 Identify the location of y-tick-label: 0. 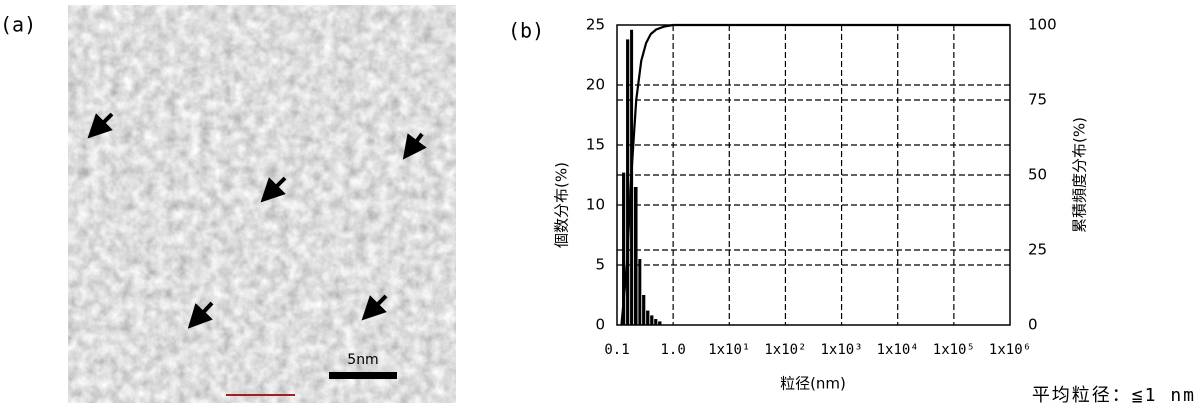
(600, 325).